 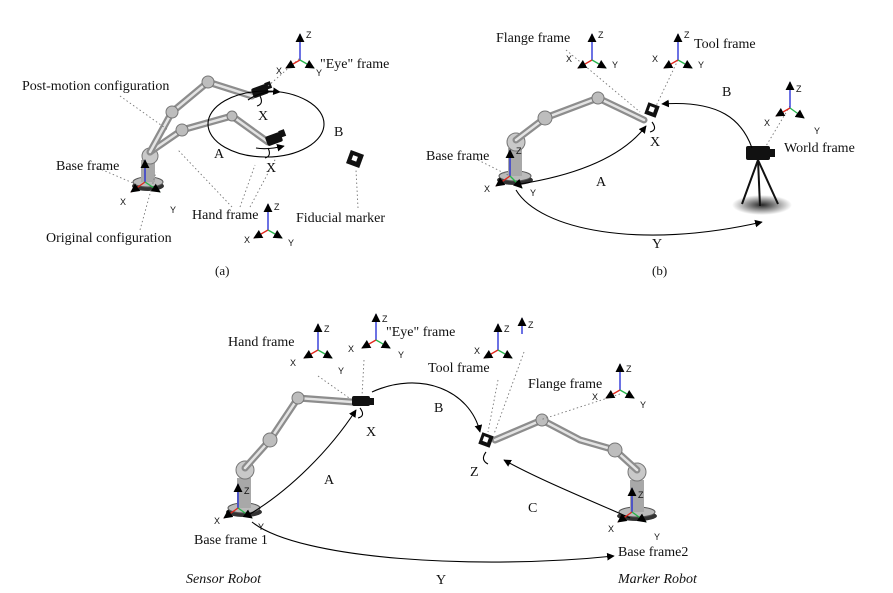 I want to click on axes-hand-a: Z X Y, so click(x=269, y=225).